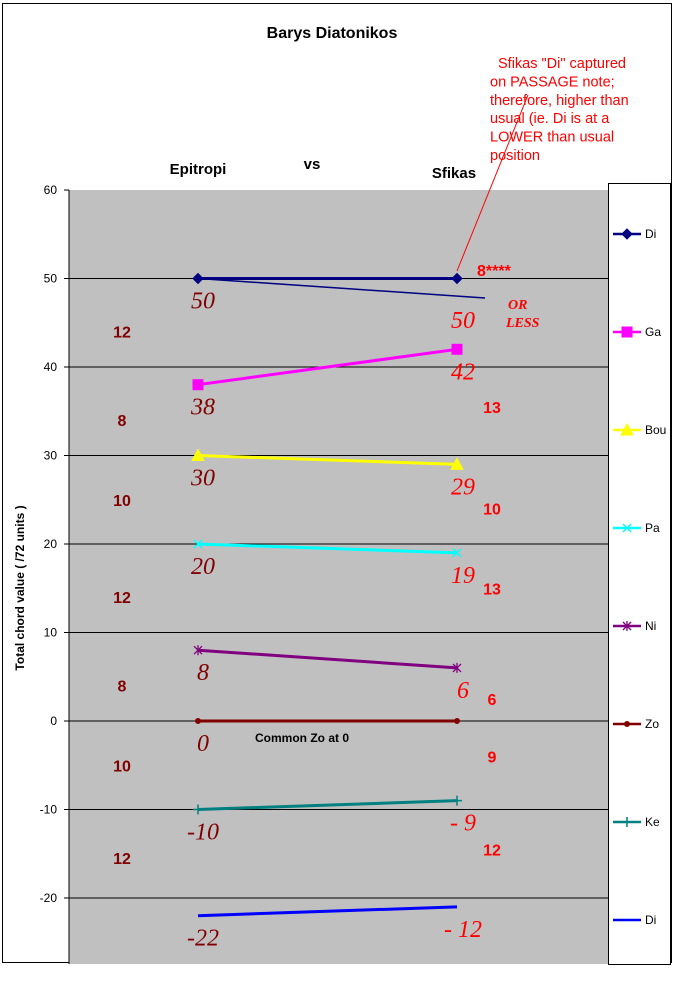  What do you see at coordinates (122, 687) in the screenshot?
I see `left-gap-label: 8` at bounding box center [122, 687].